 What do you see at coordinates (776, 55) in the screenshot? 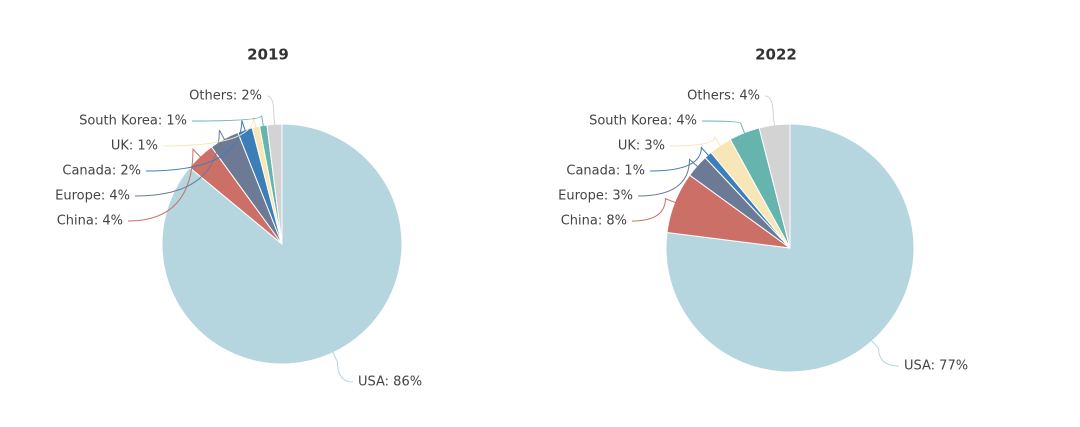
I see `chart-title: 2022` at bounding box center [776, 55].